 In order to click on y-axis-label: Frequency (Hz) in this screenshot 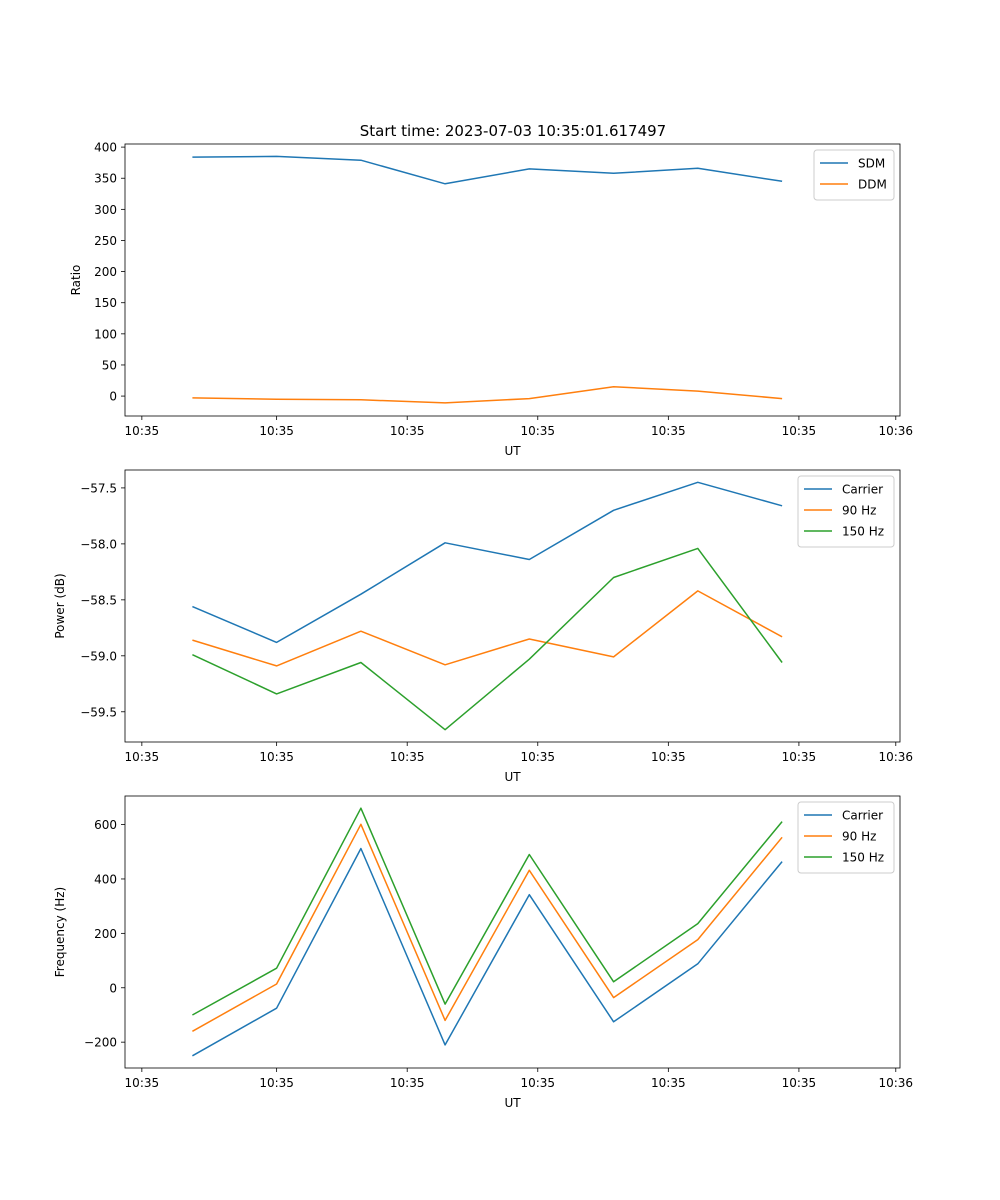, I will do `click(60, 932)`.